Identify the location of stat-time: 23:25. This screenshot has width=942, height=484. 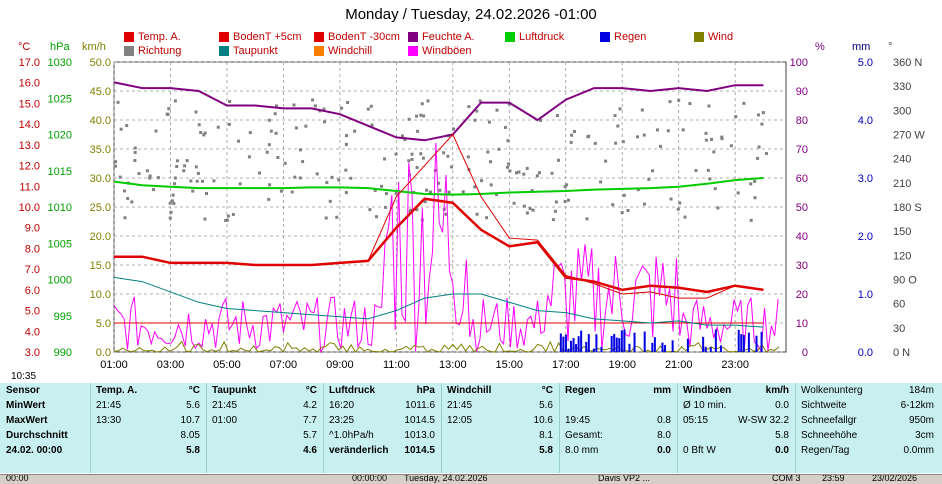
(342, 420).